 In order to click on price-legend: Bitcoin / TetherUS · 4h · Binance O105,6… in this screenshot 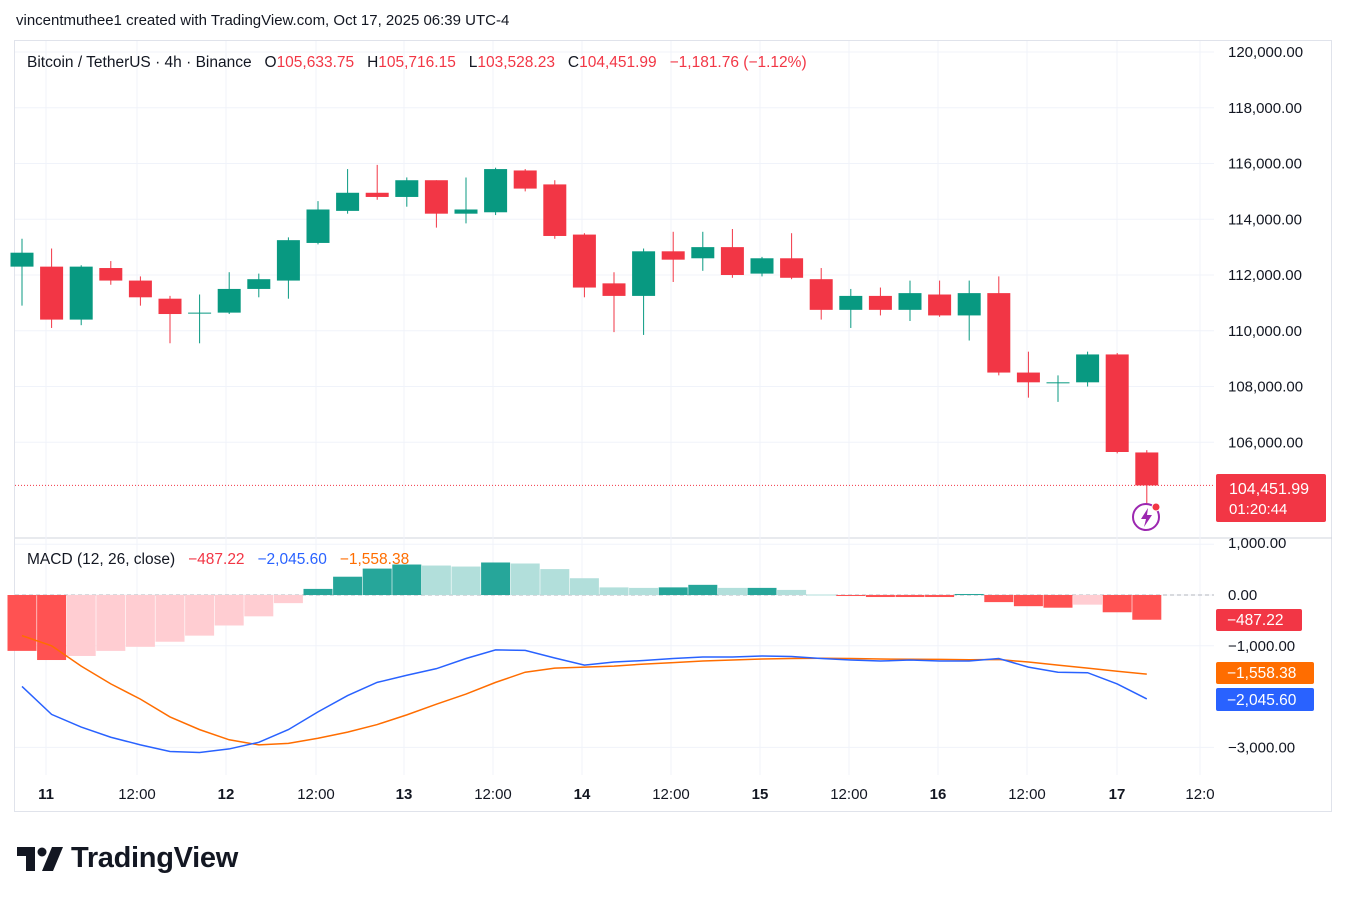, I will do `click(417, 63)`.